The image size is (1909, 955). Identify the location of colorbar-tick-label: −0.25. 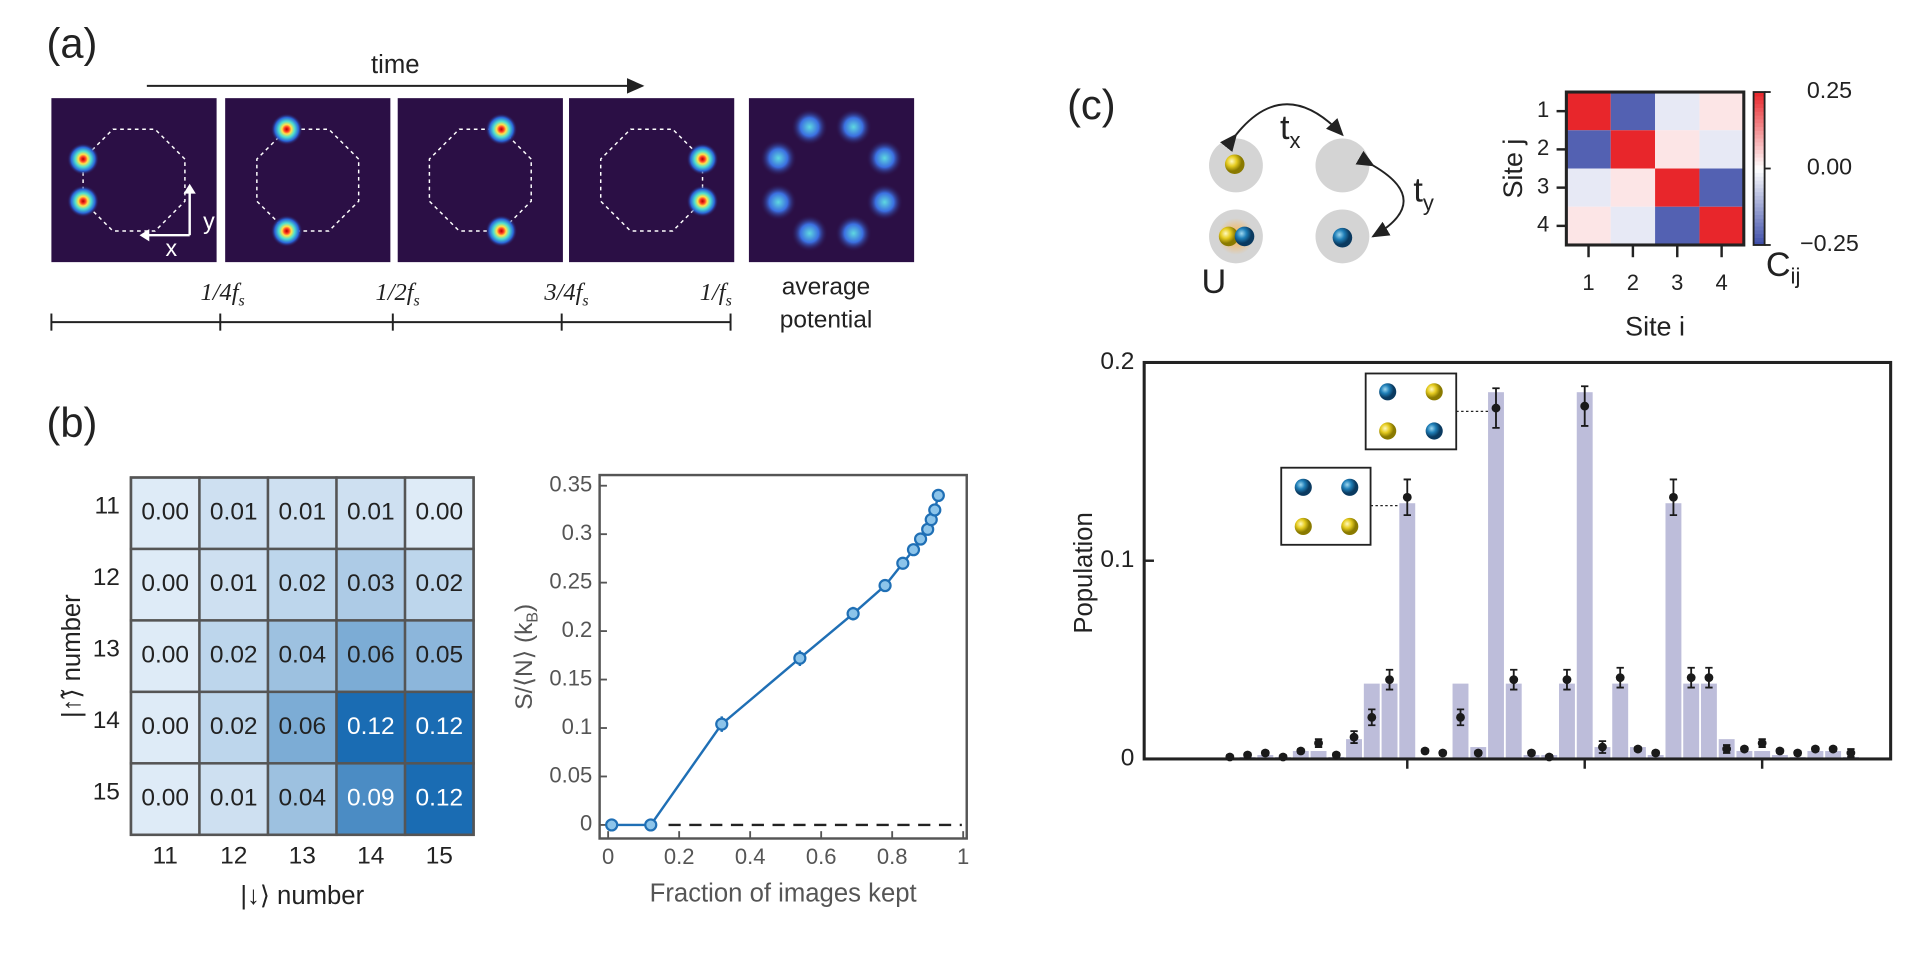
(1829, 243).